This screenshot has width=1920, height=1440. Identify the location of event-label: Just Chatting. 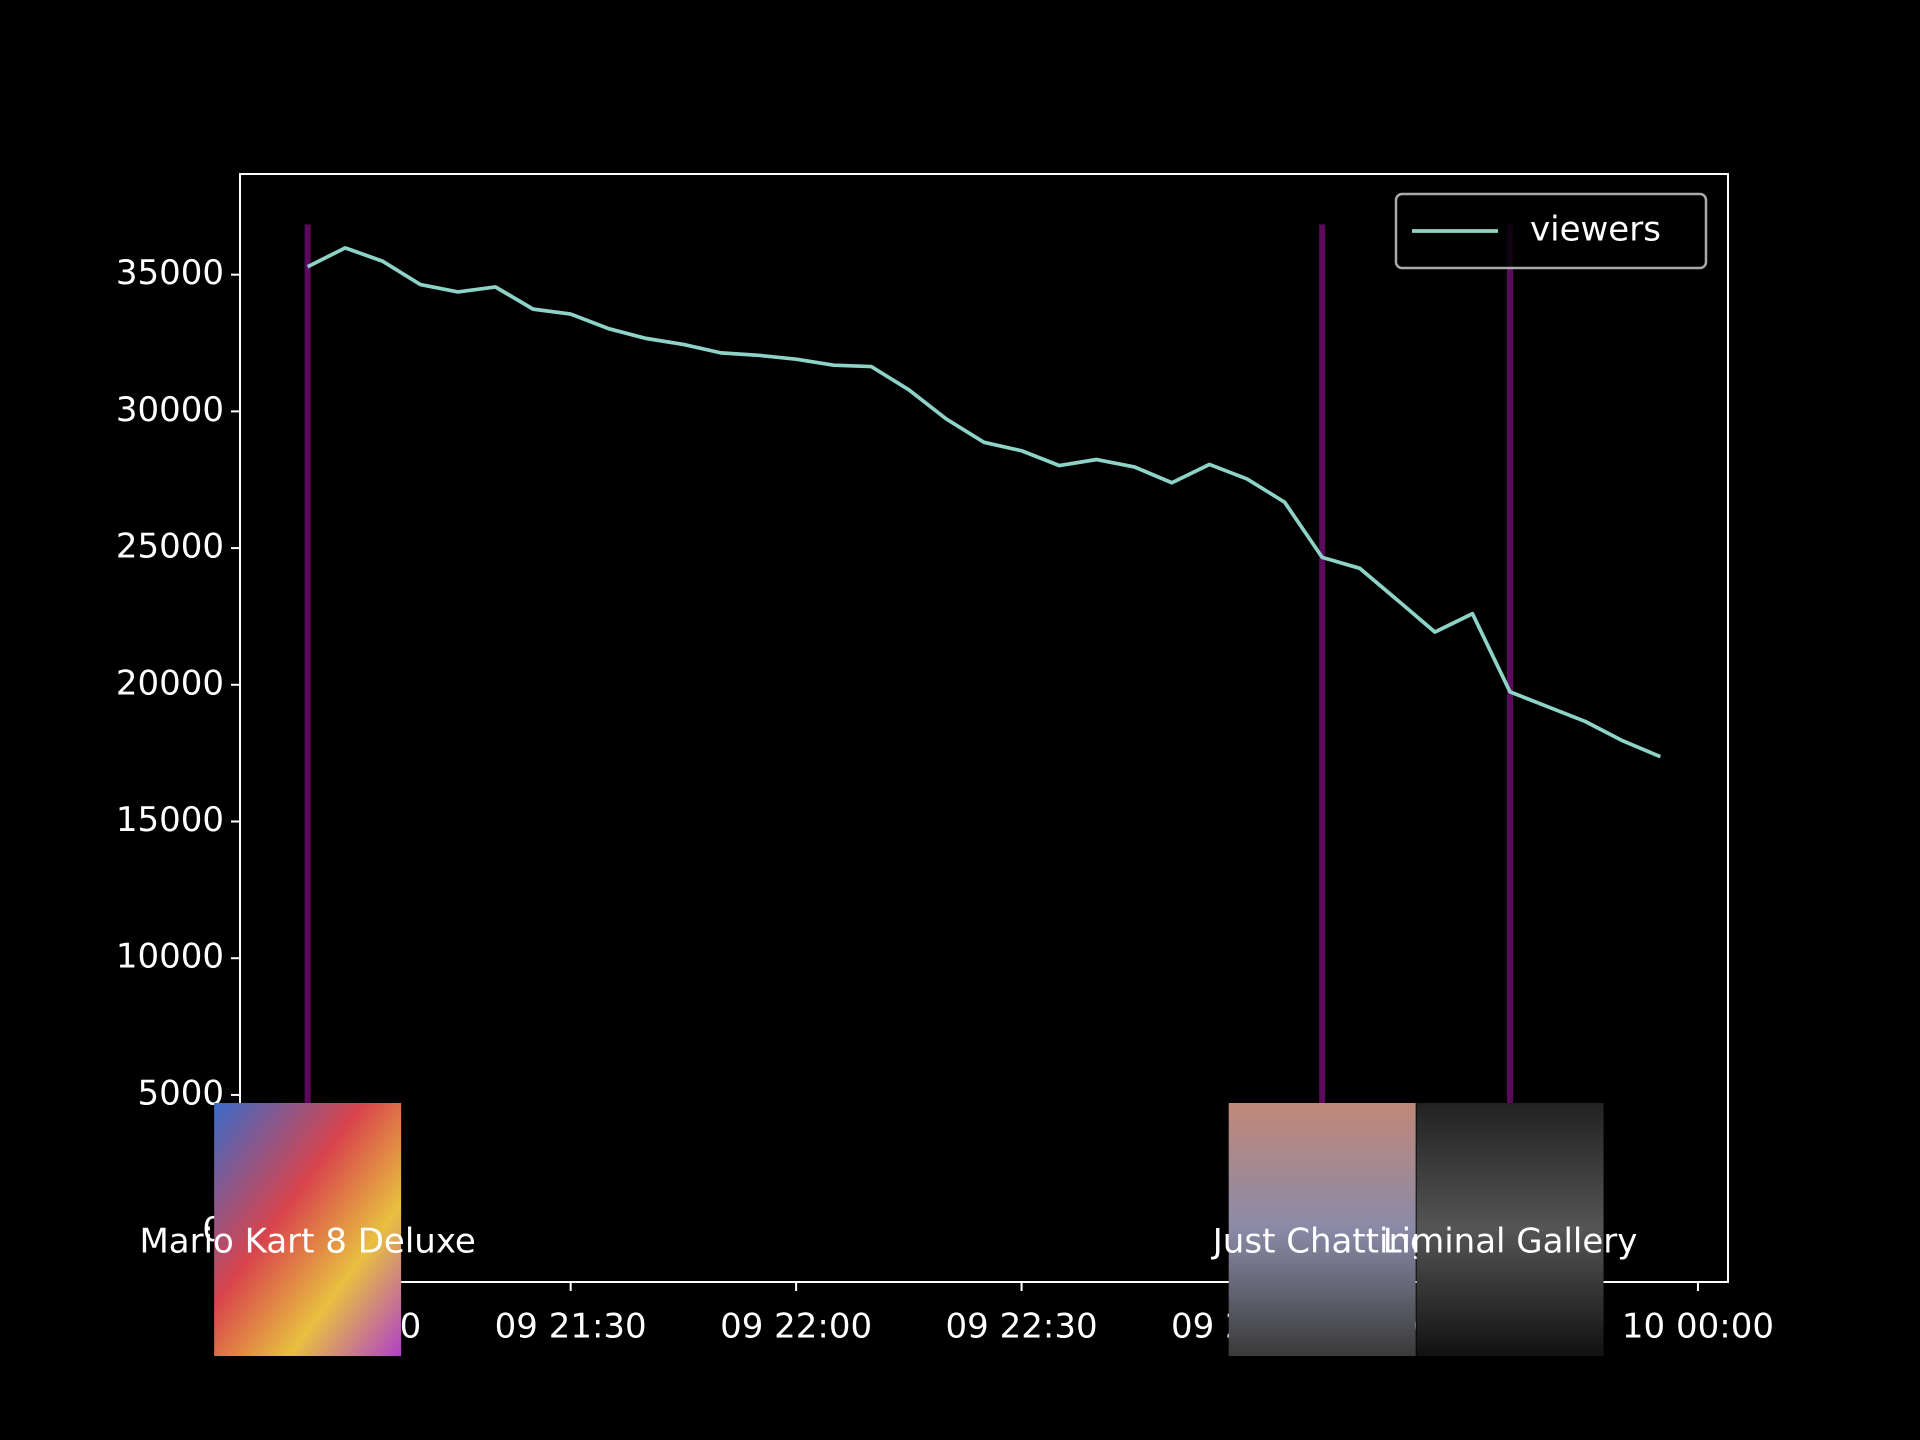
(1321, 1242).